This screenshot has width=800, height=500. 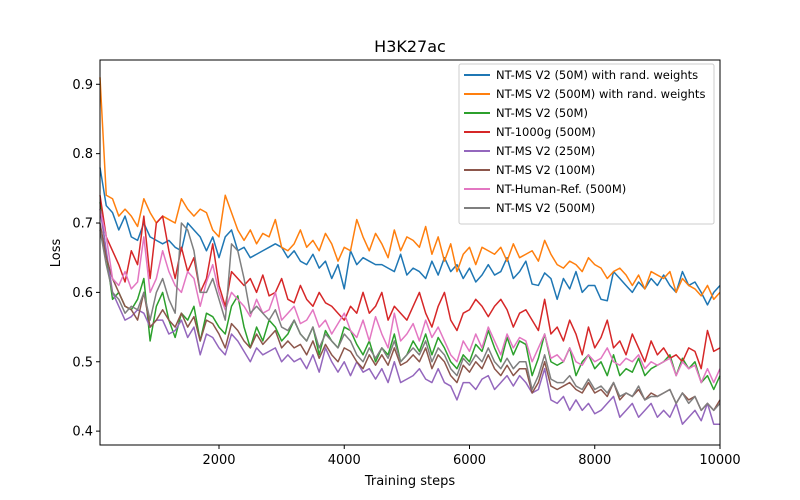 I want to click on legend-label-6: NT-MS V2 (100M), so click(x=545, y=170).